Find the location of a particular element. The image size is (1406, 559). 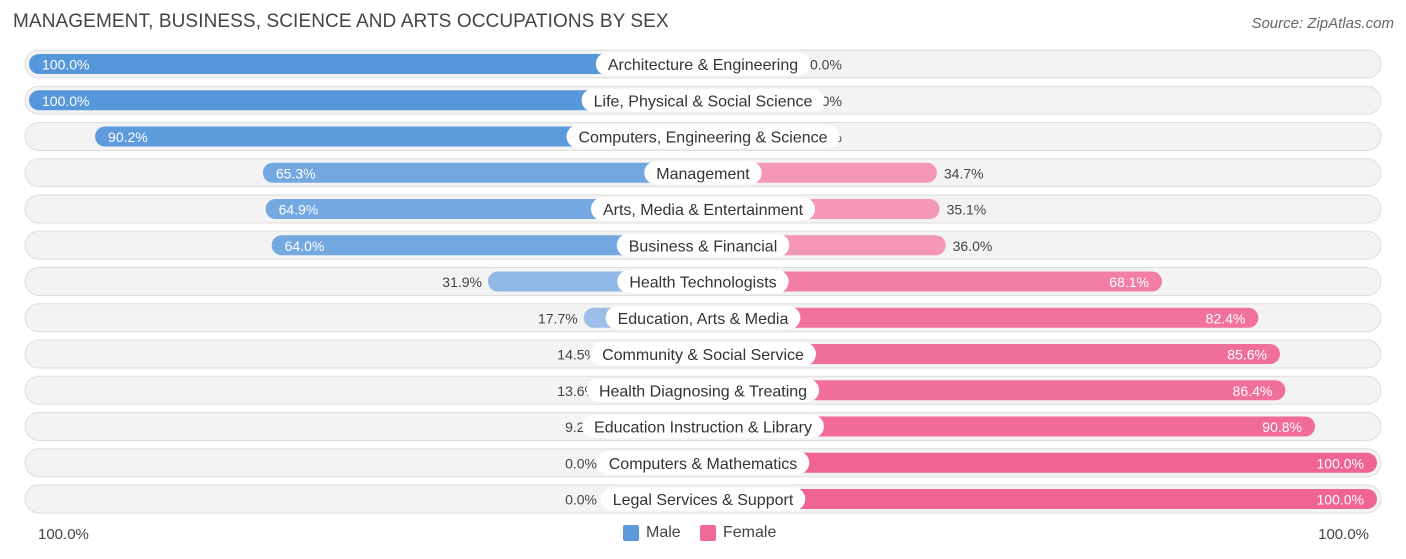

category-pill-health-diagnosing-treating is located at coordinates (703, 390).